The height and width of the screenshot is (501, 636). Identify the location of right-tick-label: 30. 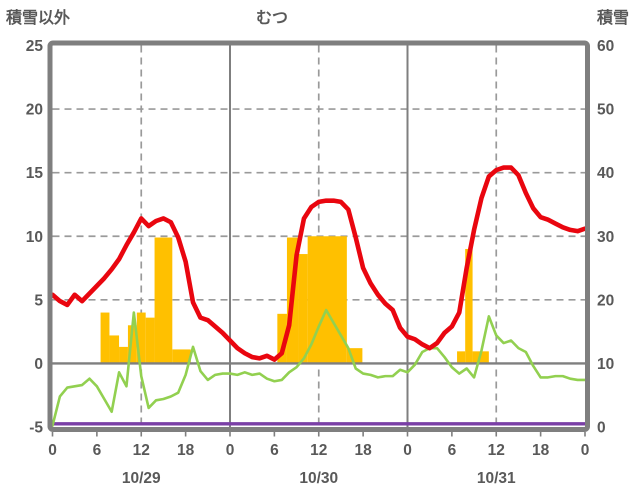
(605, 237).